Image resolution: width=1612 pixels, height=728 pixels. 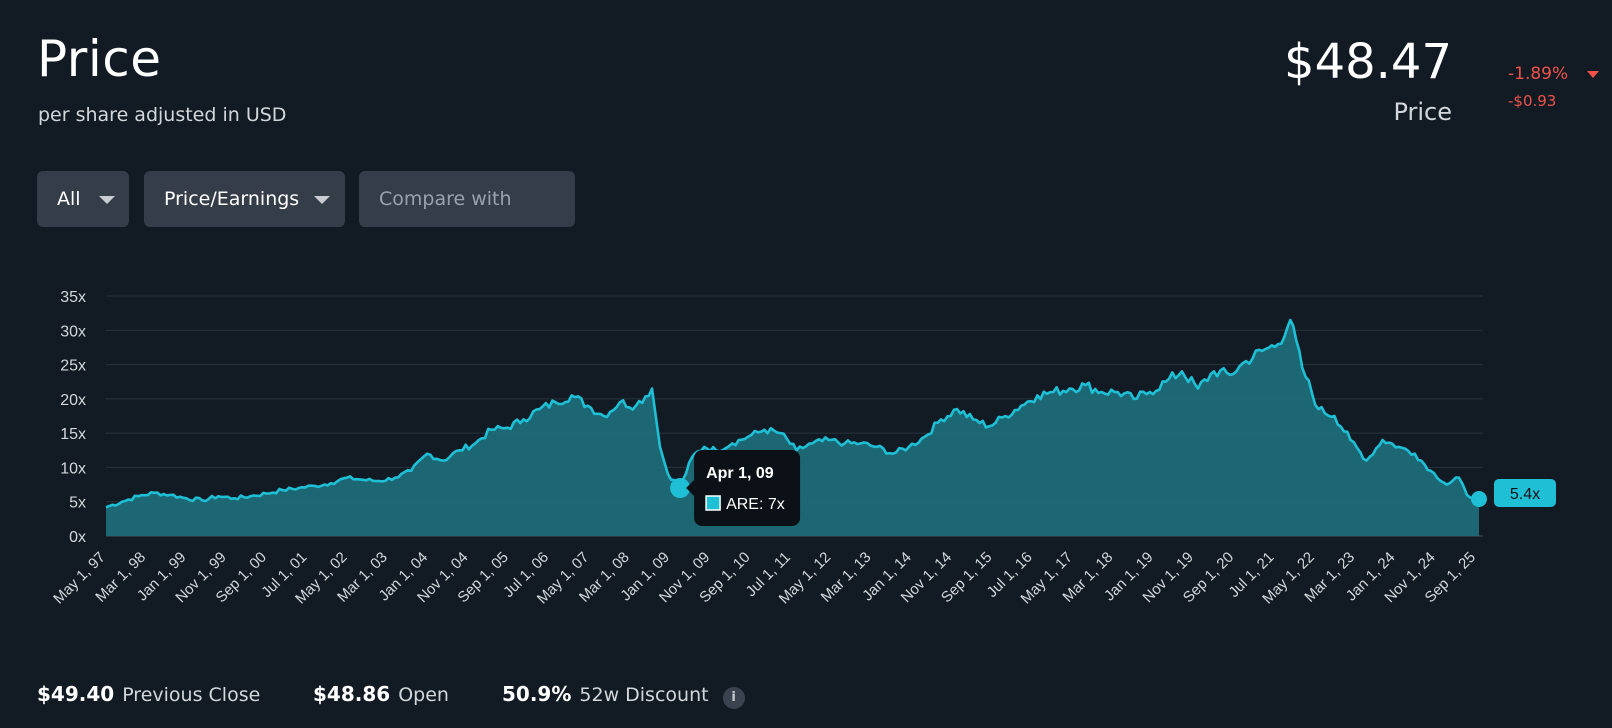 I want to click on price-change-percent: -1.89%, so click(x=1538, y=74).